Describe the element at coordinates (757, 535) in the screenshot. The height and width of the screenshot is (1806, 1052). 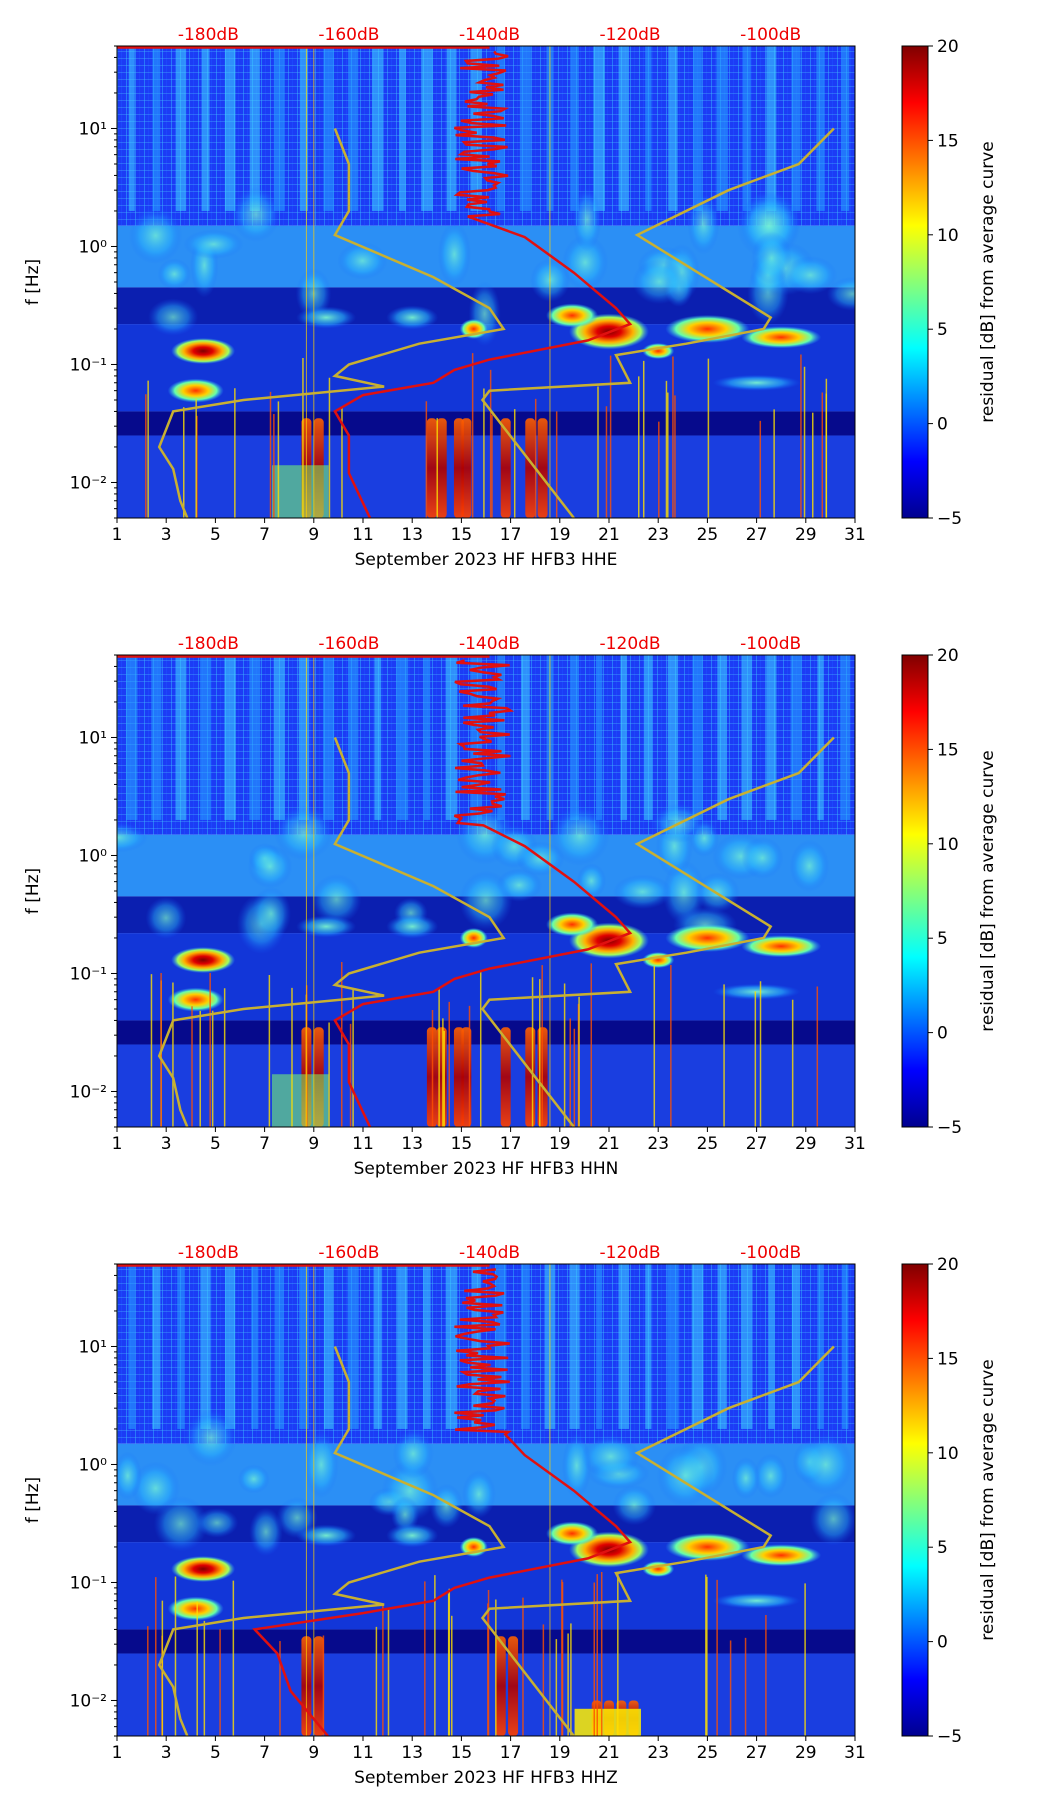
I see `x-tick-label: 27` at that location.